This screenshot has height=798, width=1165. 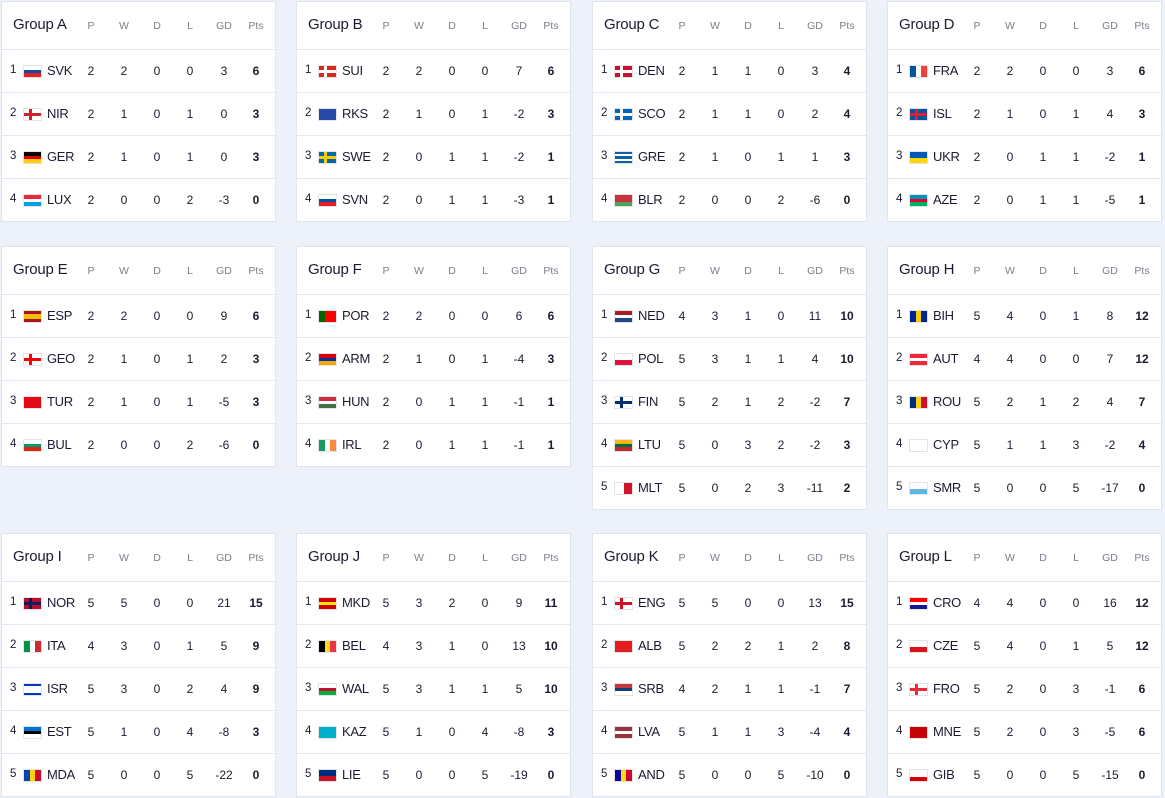 What do you see at coordinates (433, 71) in the screenshot?
I see `table-row: 1 SUI 2 2 0 0 7 6` at bounding box center [433, 71].